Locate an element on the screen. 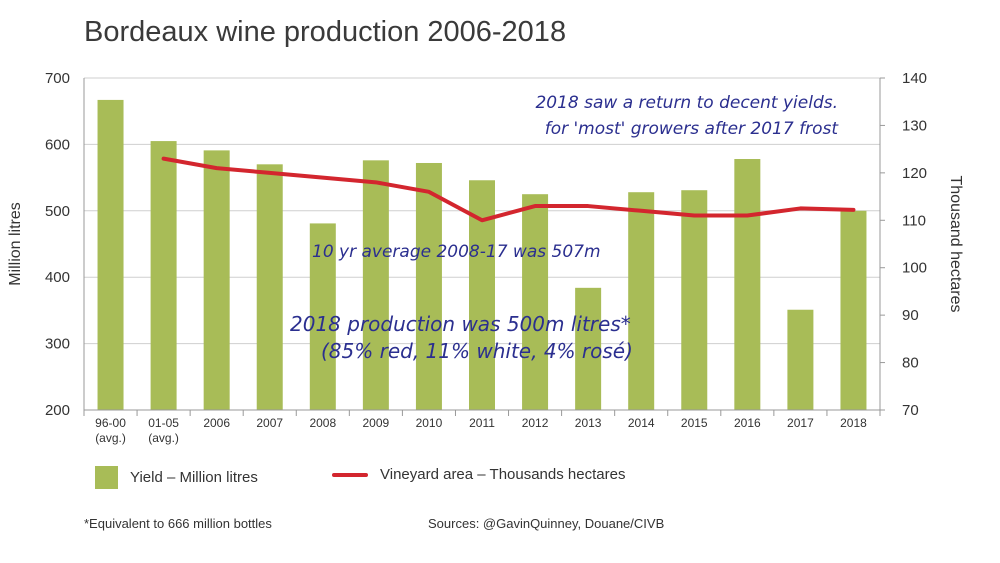 The width and height of the screenshot is (1000, 563). y-axis-title-left: Million litres is located at coordinates (15, 244).